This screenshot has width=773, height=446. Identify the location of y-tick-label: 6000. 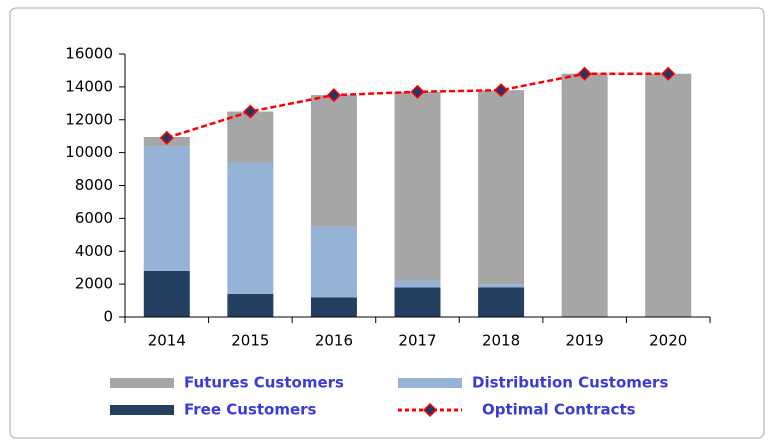
(94, 218).